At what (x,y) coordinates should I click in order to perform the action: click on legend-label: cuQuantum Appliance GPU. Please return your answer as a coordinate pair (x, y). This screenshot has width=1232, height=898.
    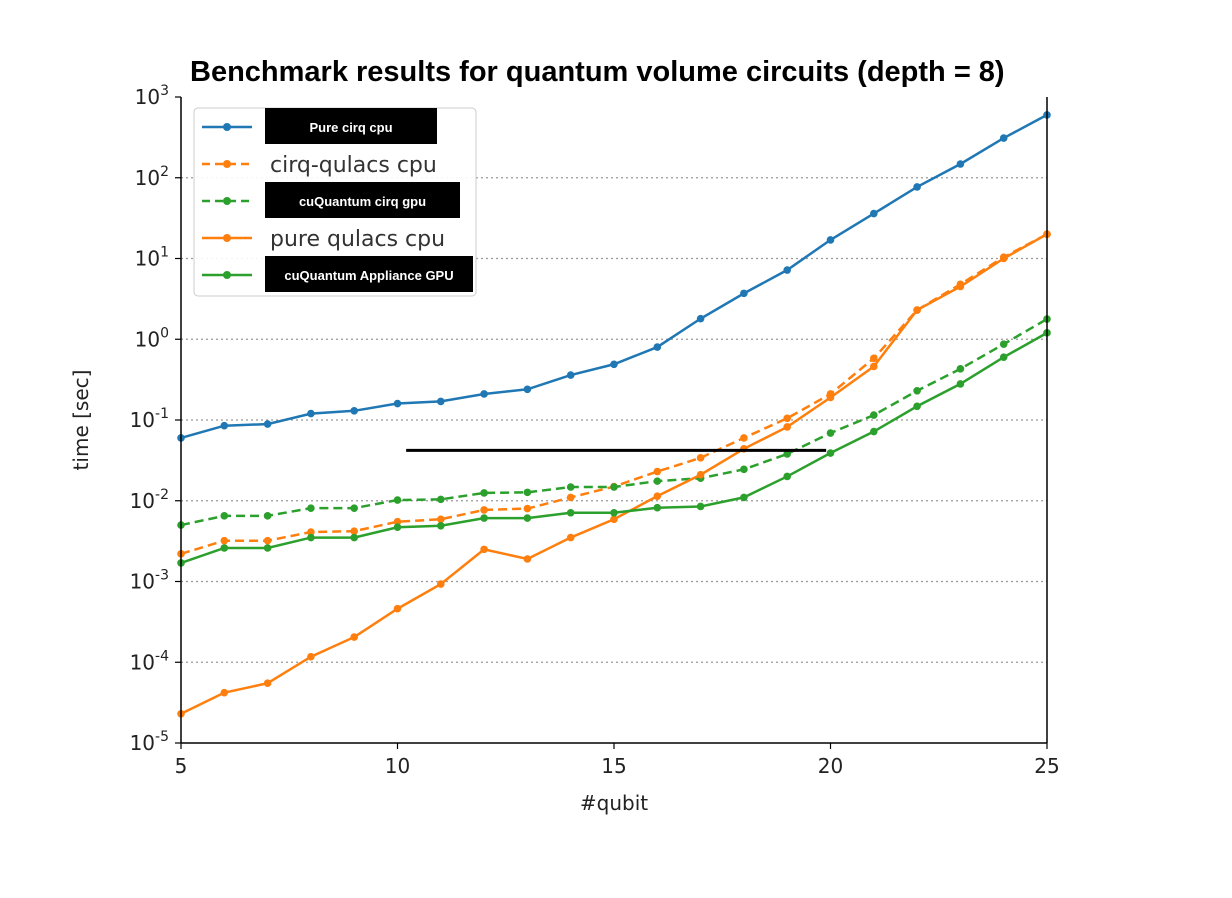
    Looking at the image, I should click on (368, 275).